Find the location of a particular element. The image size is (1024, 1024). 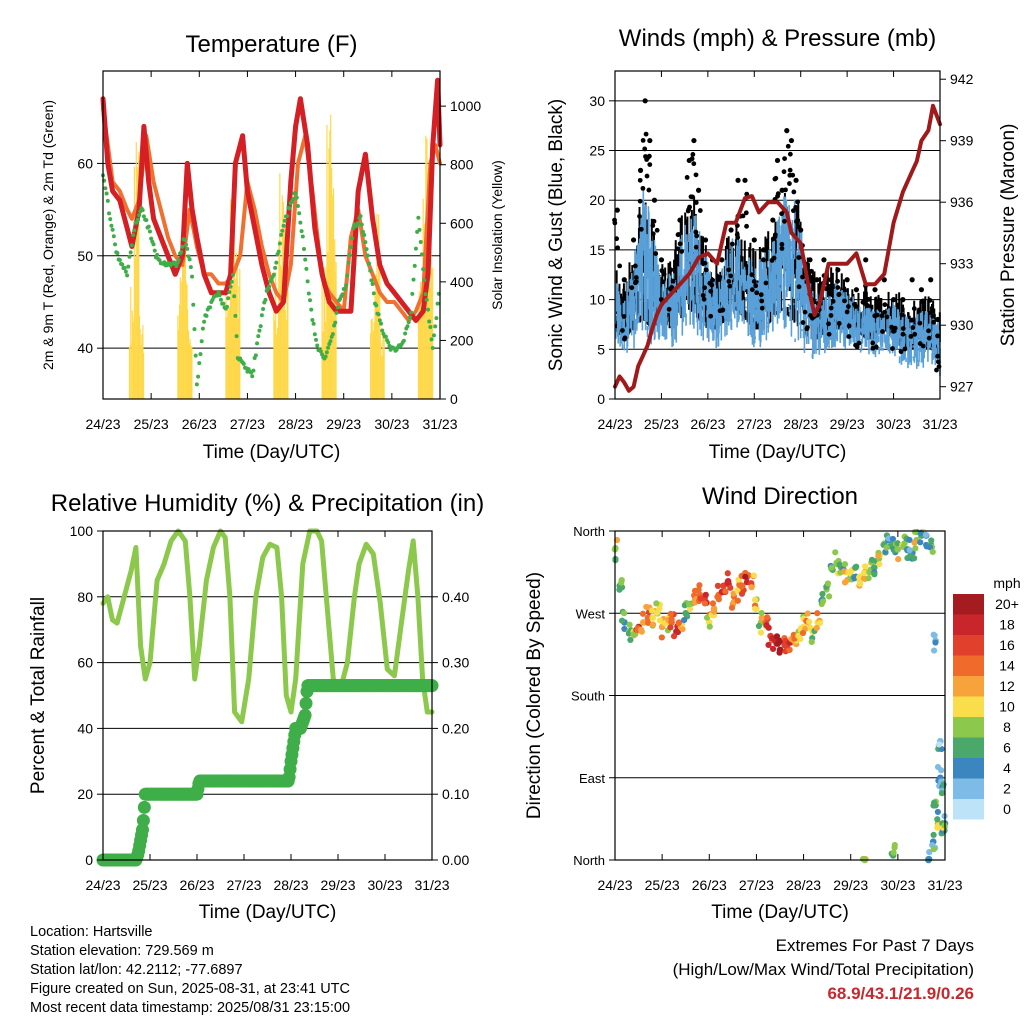

x-tick-label: 25/23 is located at coordinates (661, 424).